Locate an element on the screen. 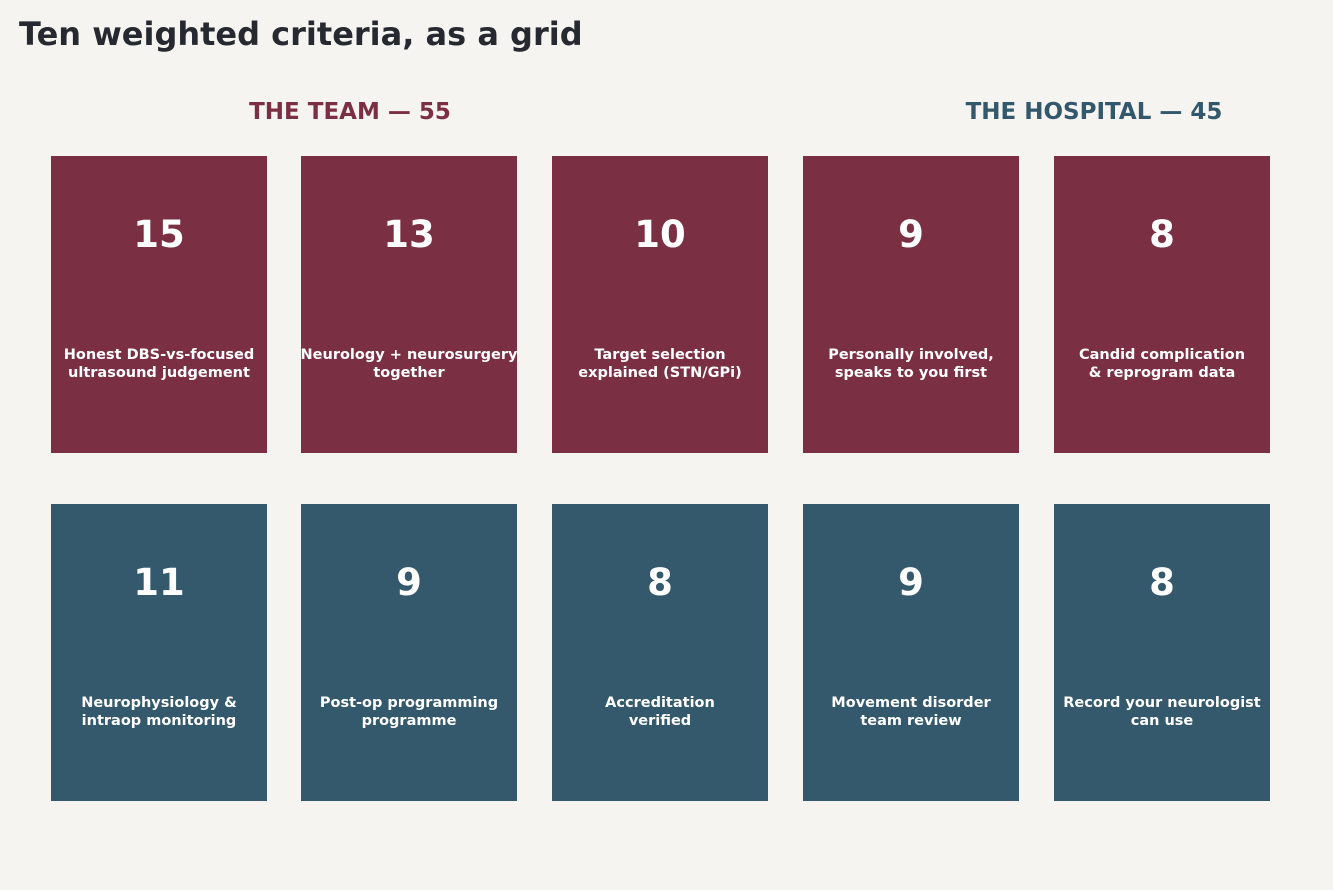 Image resolution: width=1333 pixels, height=890 pixels. criterion-label: Neurology + neurosurgery together is located at coordinates (409, 364).